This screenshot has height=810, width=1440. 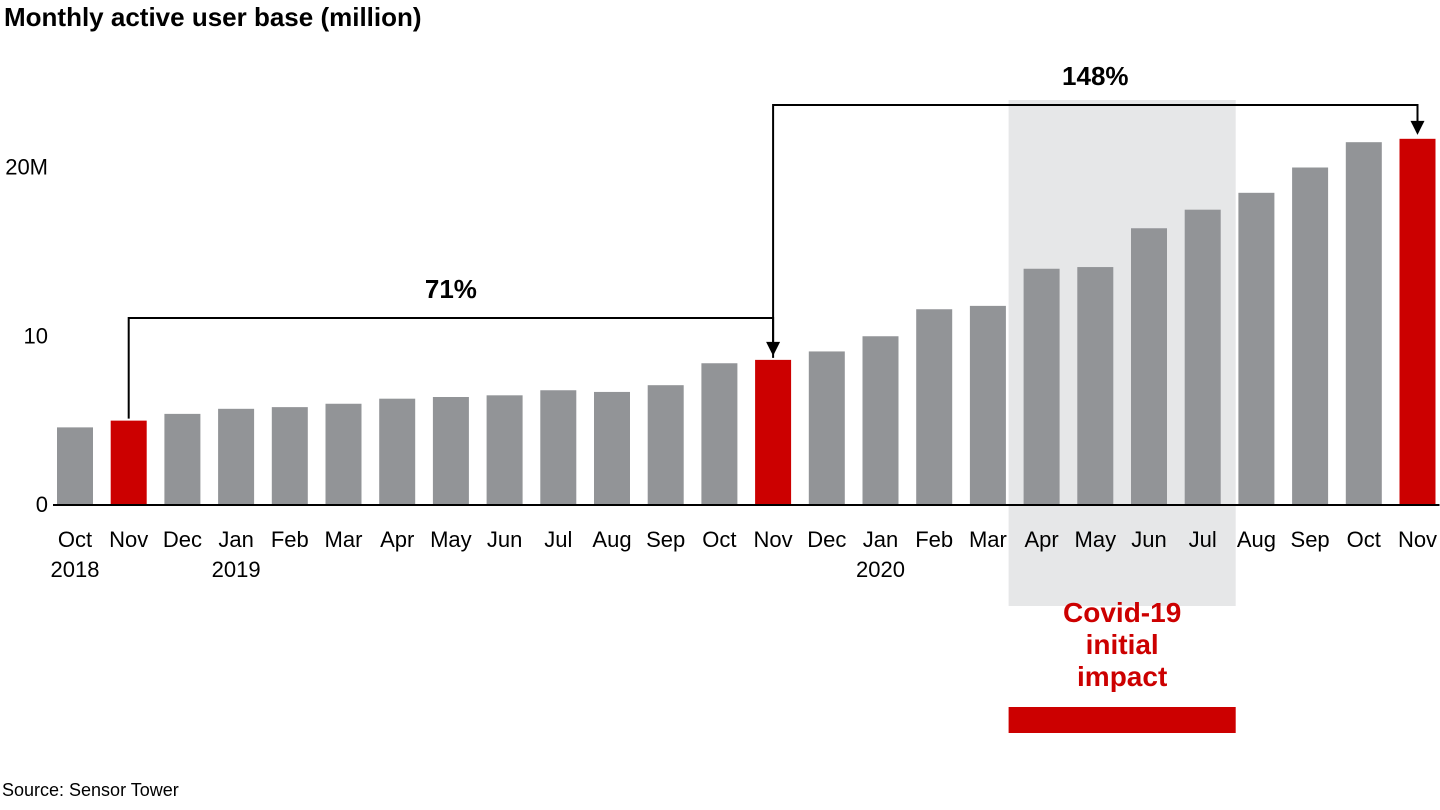 I want to click on y-tick-label: 10, so click(x=36, y=335).